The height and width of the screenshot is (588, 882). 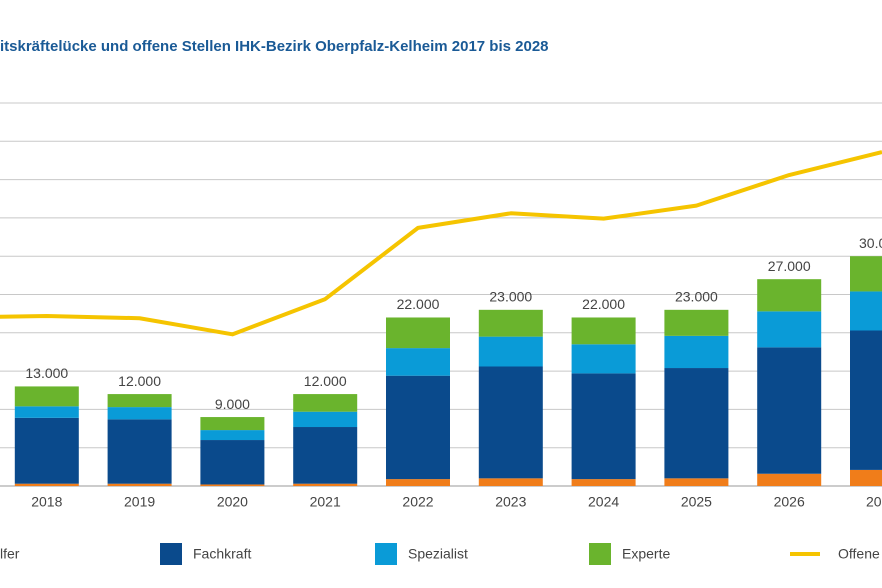 What do you see at coordinates (232, 404) in the screenshot?
I see `total-label: 9.000` at bounding box center [232, 404].